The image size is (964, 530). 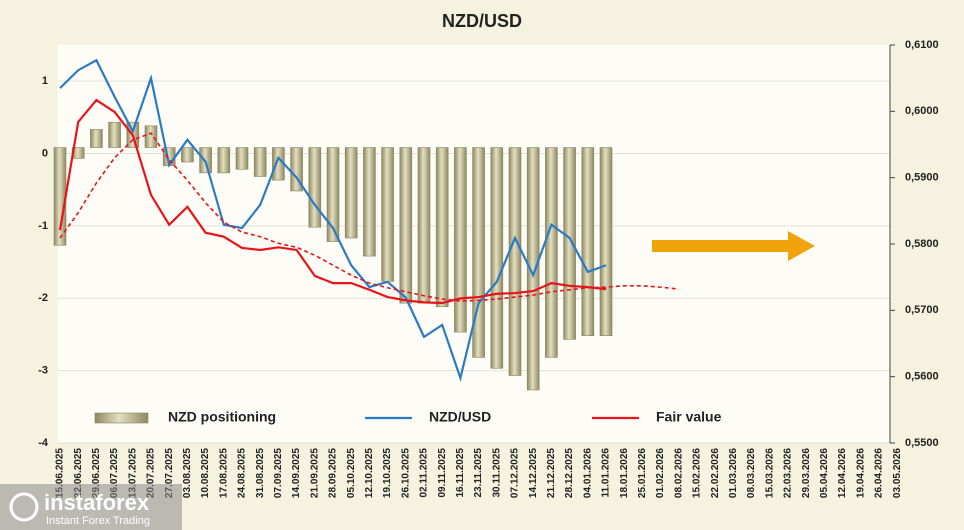 What do you see at coordinates (769, 473) in the screenshot?
I see `x-tick-label: 15.03.2026` at bounding box center [769, 473].